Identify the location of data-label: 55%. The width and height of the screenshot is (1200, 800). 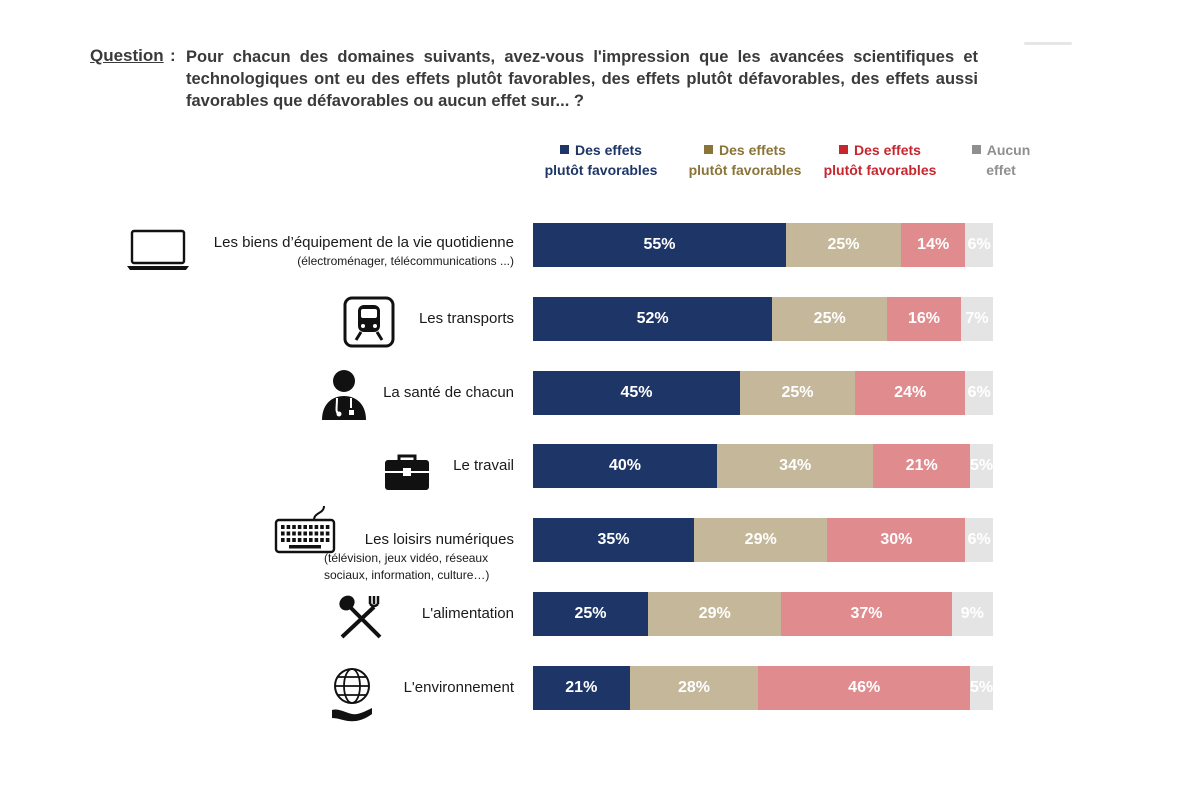
(659, 244).